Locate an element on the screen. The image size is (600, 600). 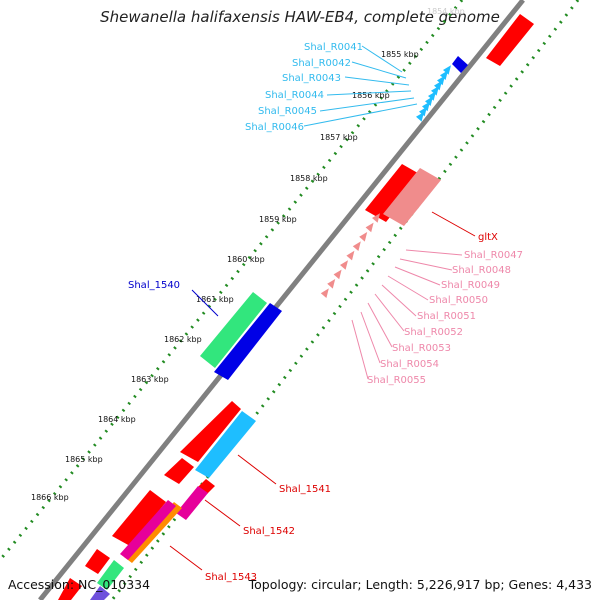
gene-label-shal-1542: Shal_1542 is located at coordinates (269, 531).